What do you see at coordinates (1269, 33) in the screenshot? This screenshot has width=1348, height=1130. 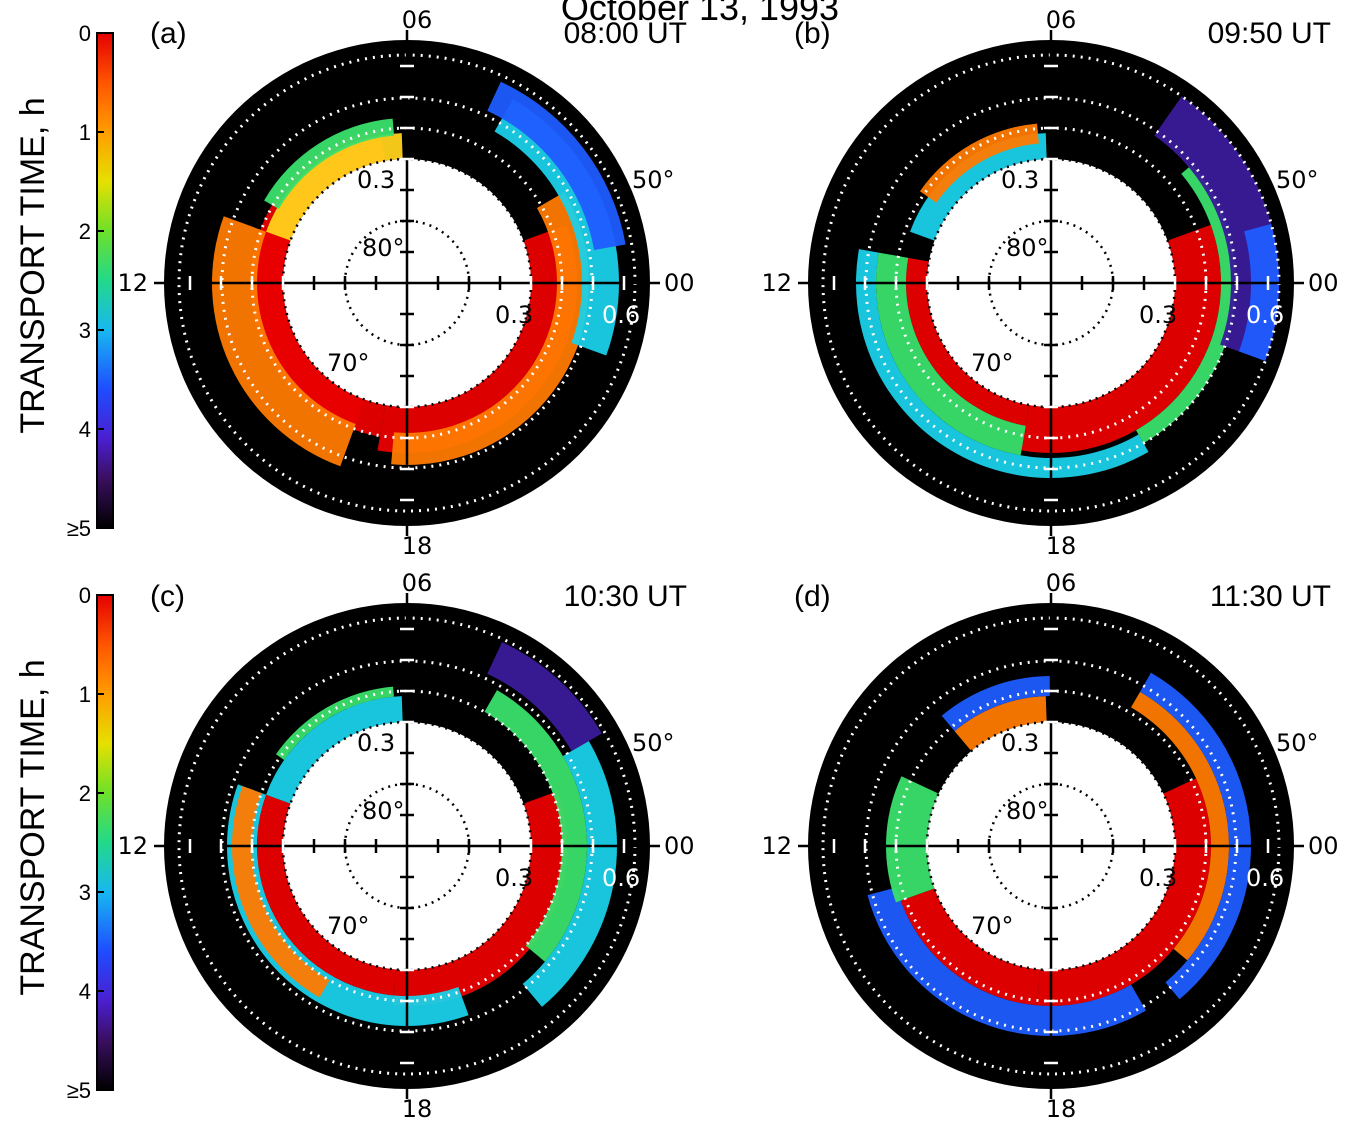 I see `panel-time: 09:50 UT` at bounding box center [1269, 33].